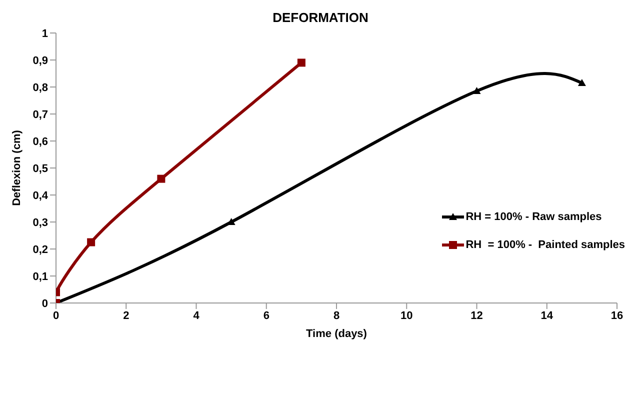  What do you see at coordinates (45, 304) in the screenshot?
I see `y-tick-label: 0` at bounding box center [45, 304].